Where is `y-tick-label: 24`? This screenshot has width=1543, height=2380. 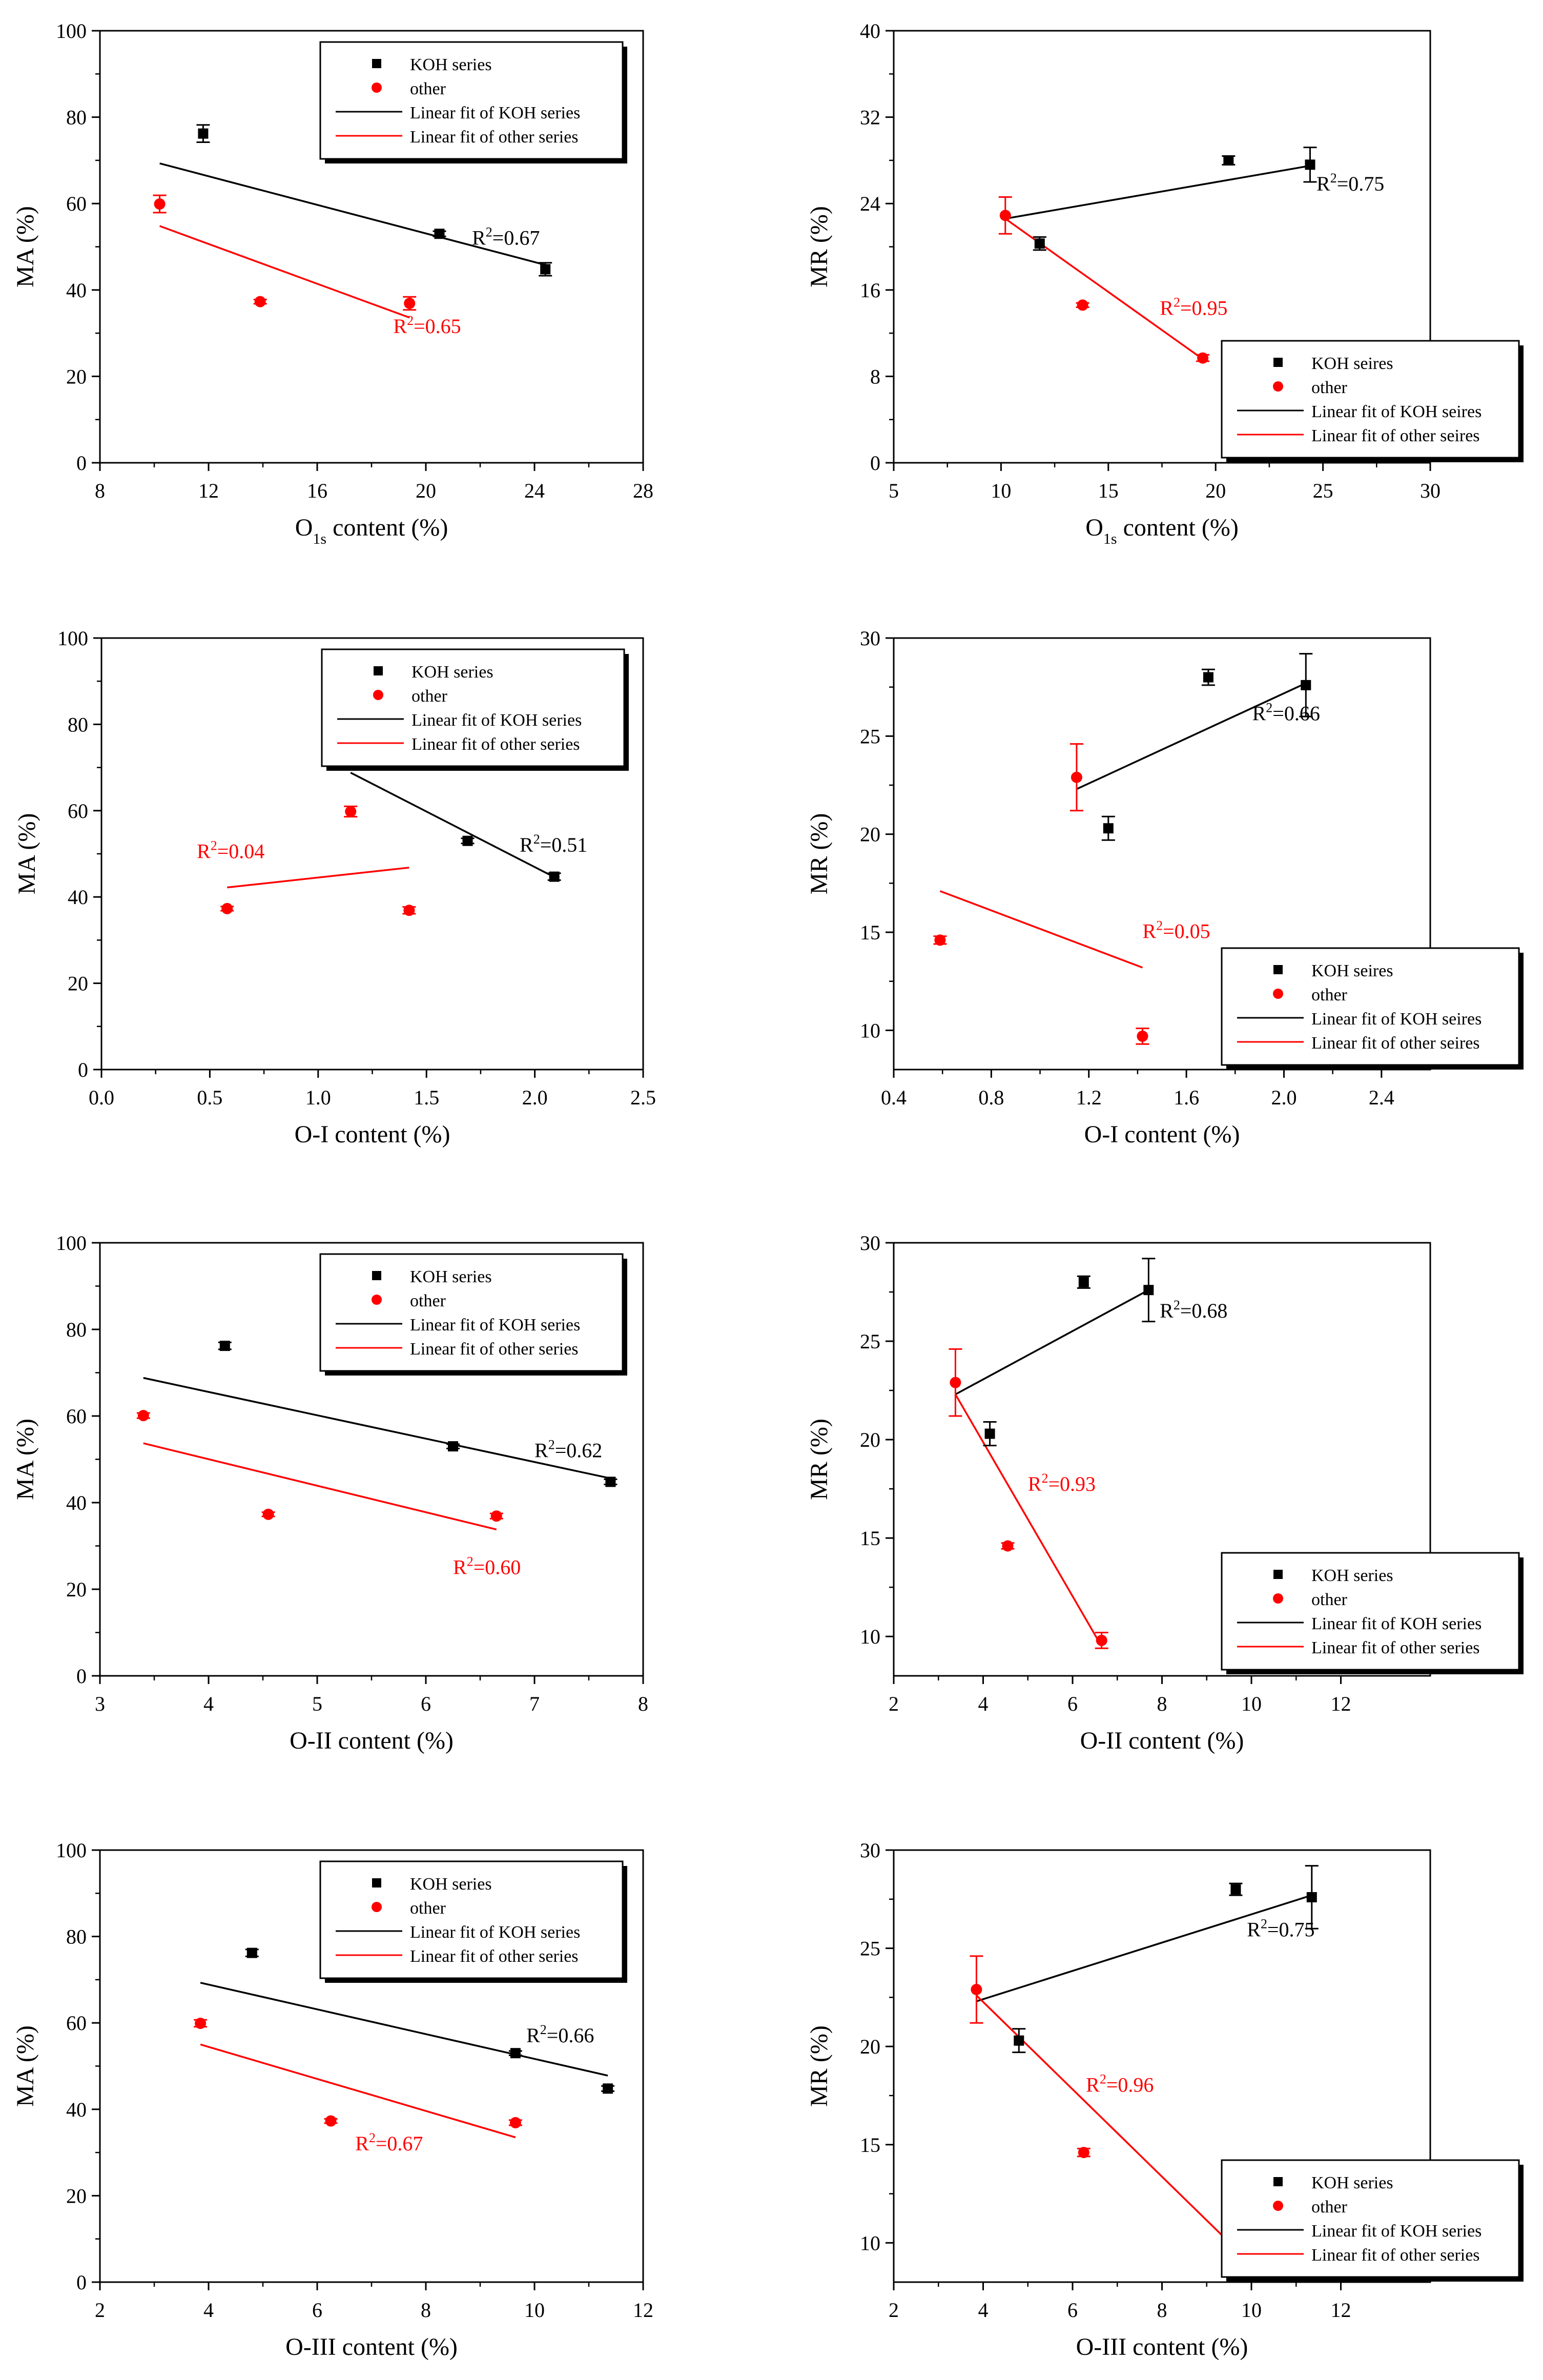 y-tick-label: 24 is located at coordinates (870, 203).